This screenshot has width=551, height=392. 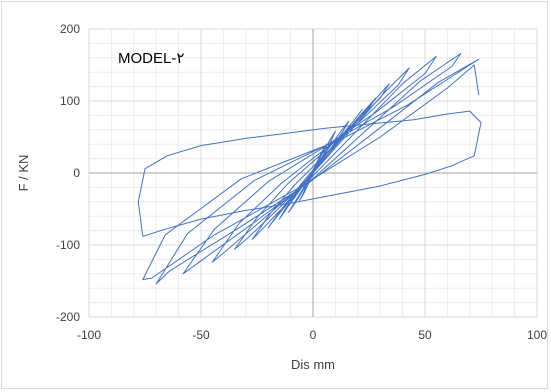 What do you see at coordinates (89, 335) in the screenshot?
I see `x-tick-label: -100` at bounding box center [89, 335].